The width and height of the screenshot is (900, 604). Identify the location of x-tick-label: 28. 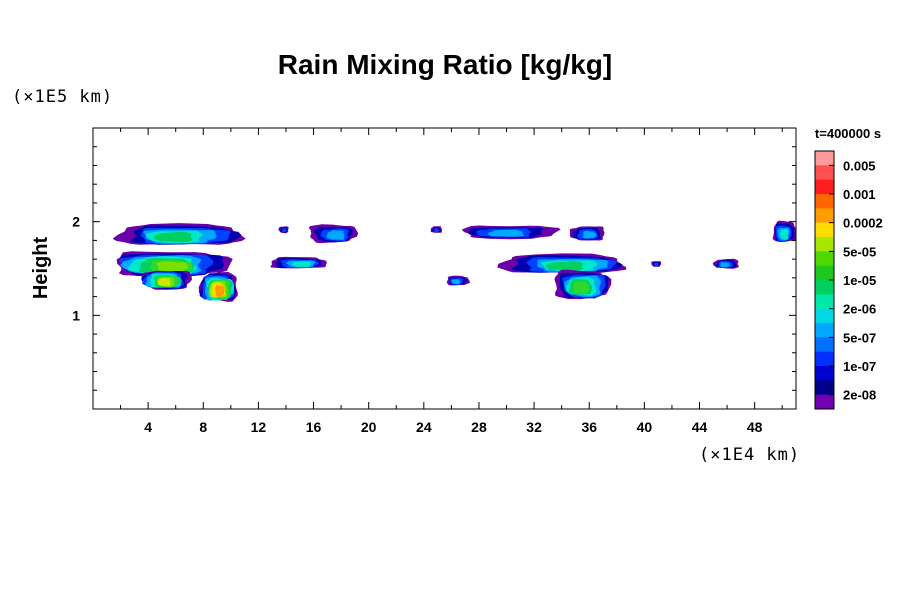
(479, 427).